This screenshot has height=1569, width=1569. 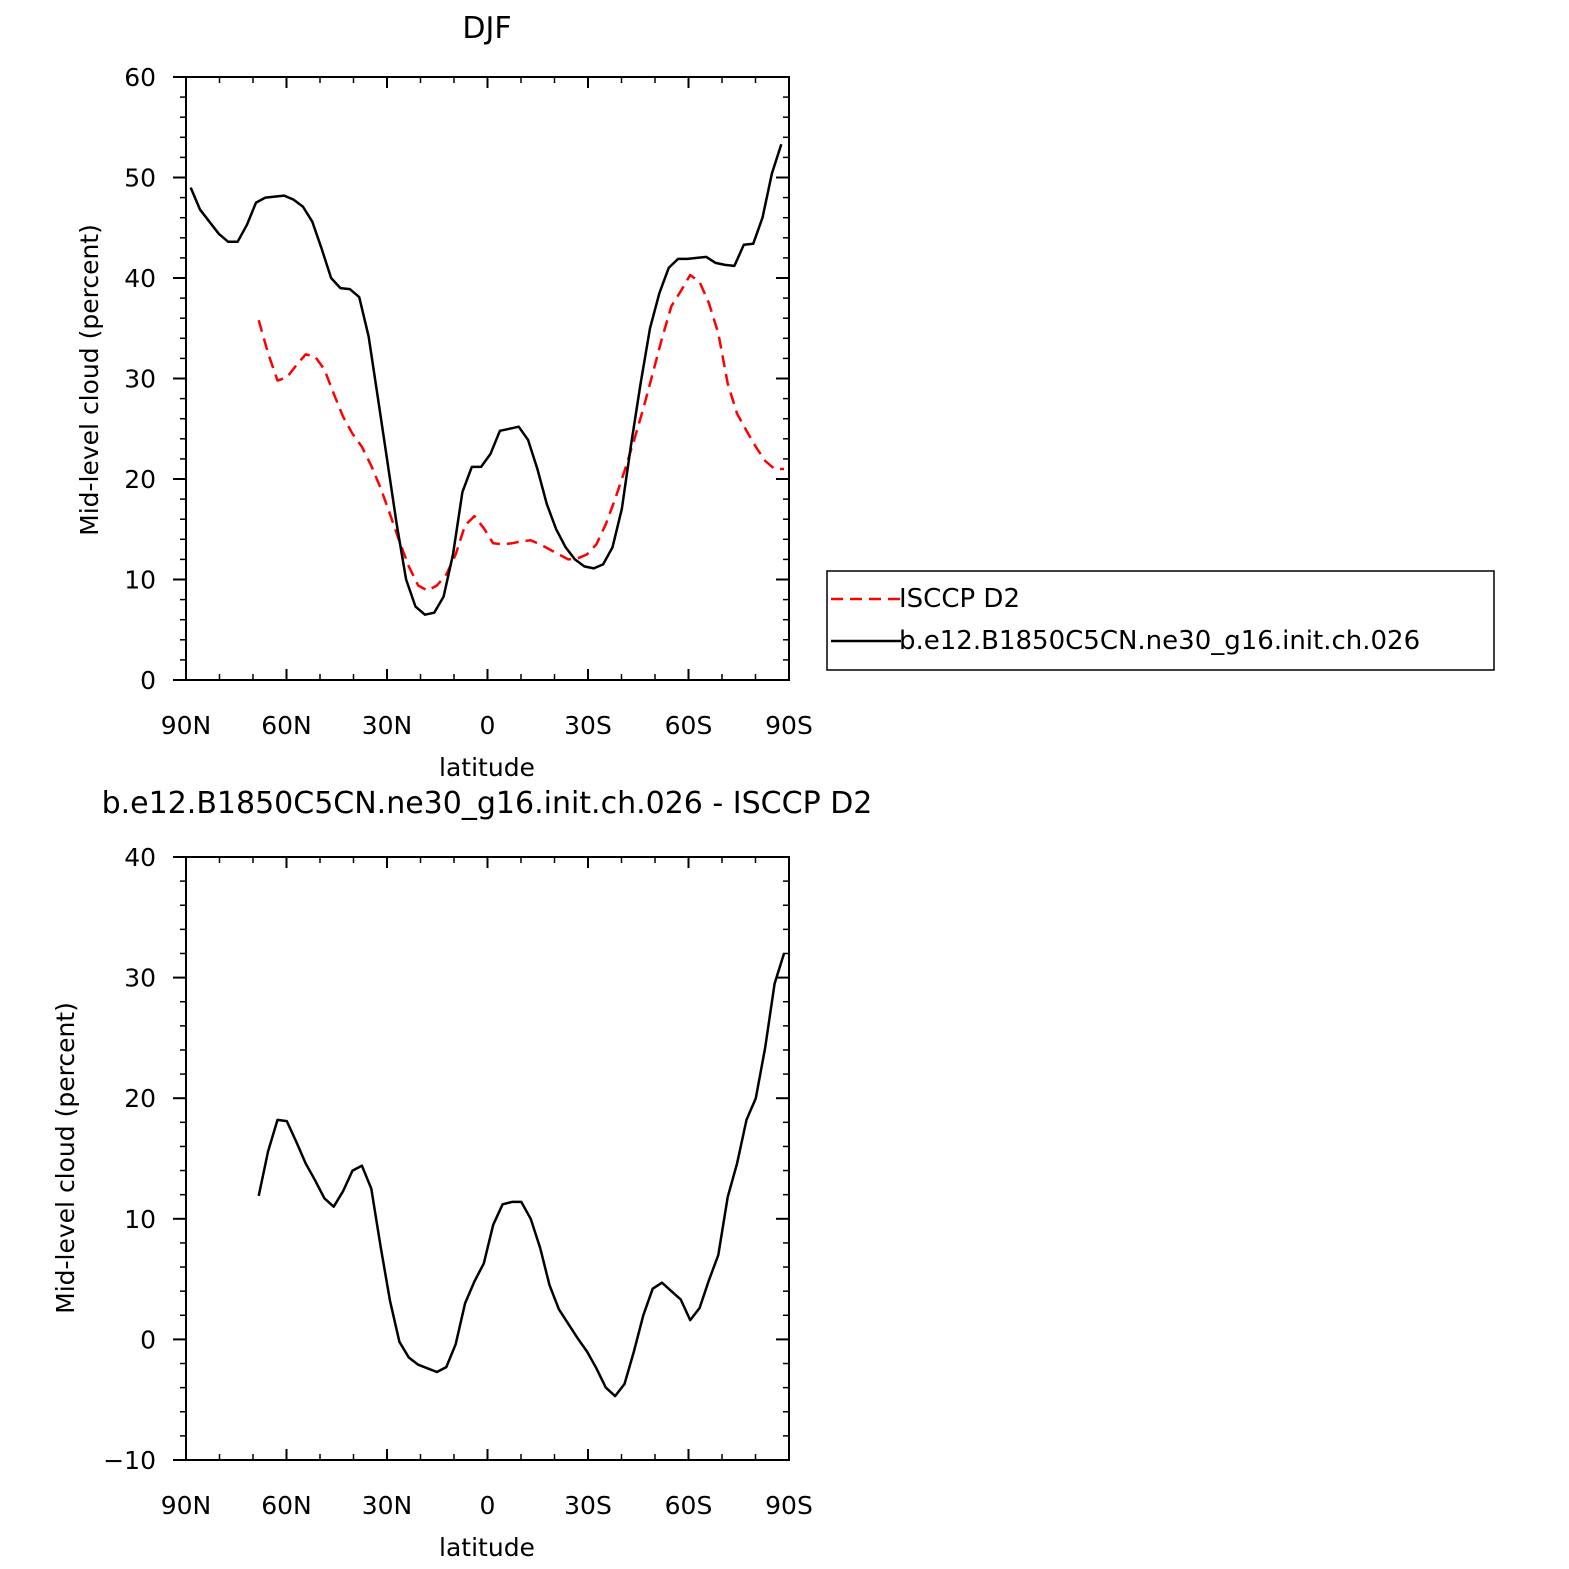 I want to click on chart-top-frame, so click(x=487, y=378).